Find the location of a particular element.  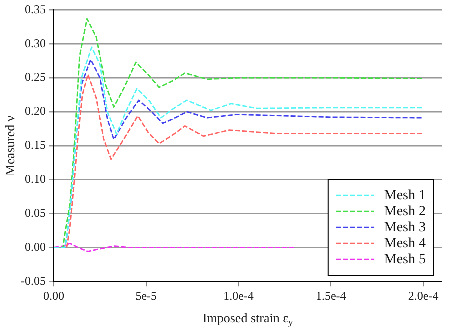

line-series is located at coordinates (174, 247).